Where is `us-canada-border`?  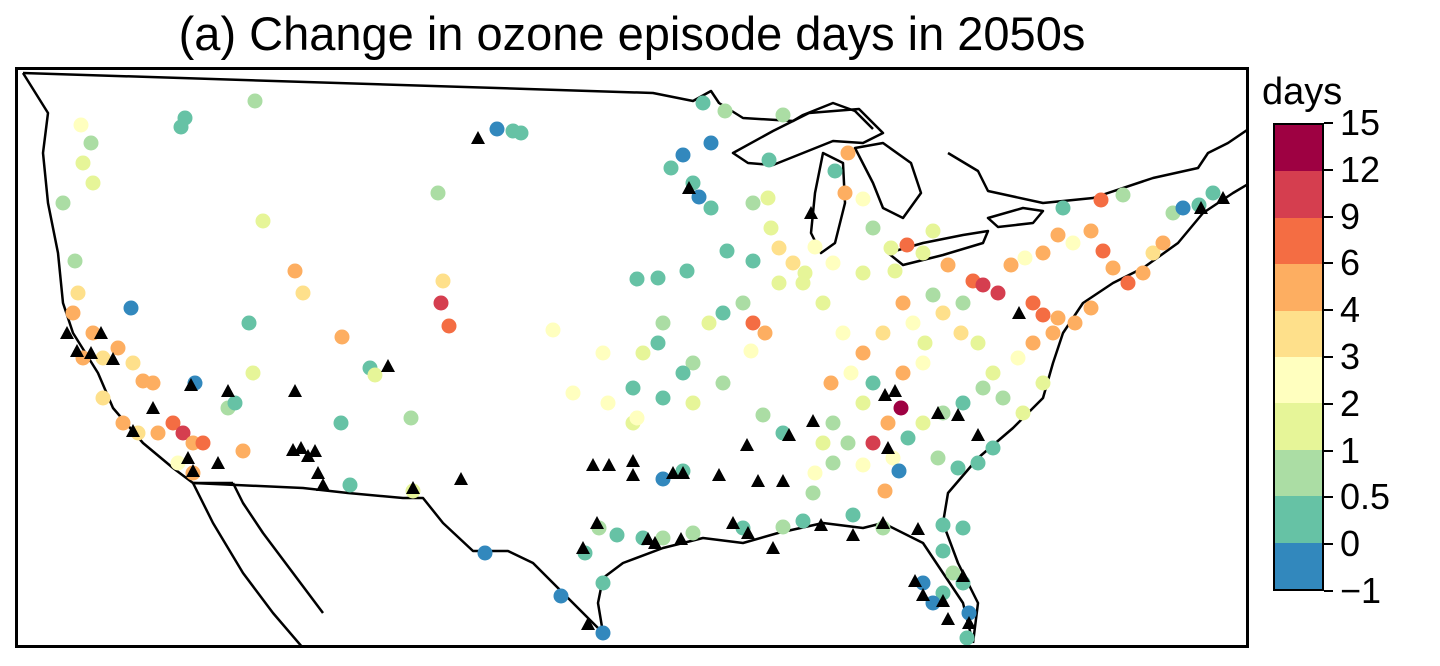
us-canada-border is located at coordinates (448, 100).